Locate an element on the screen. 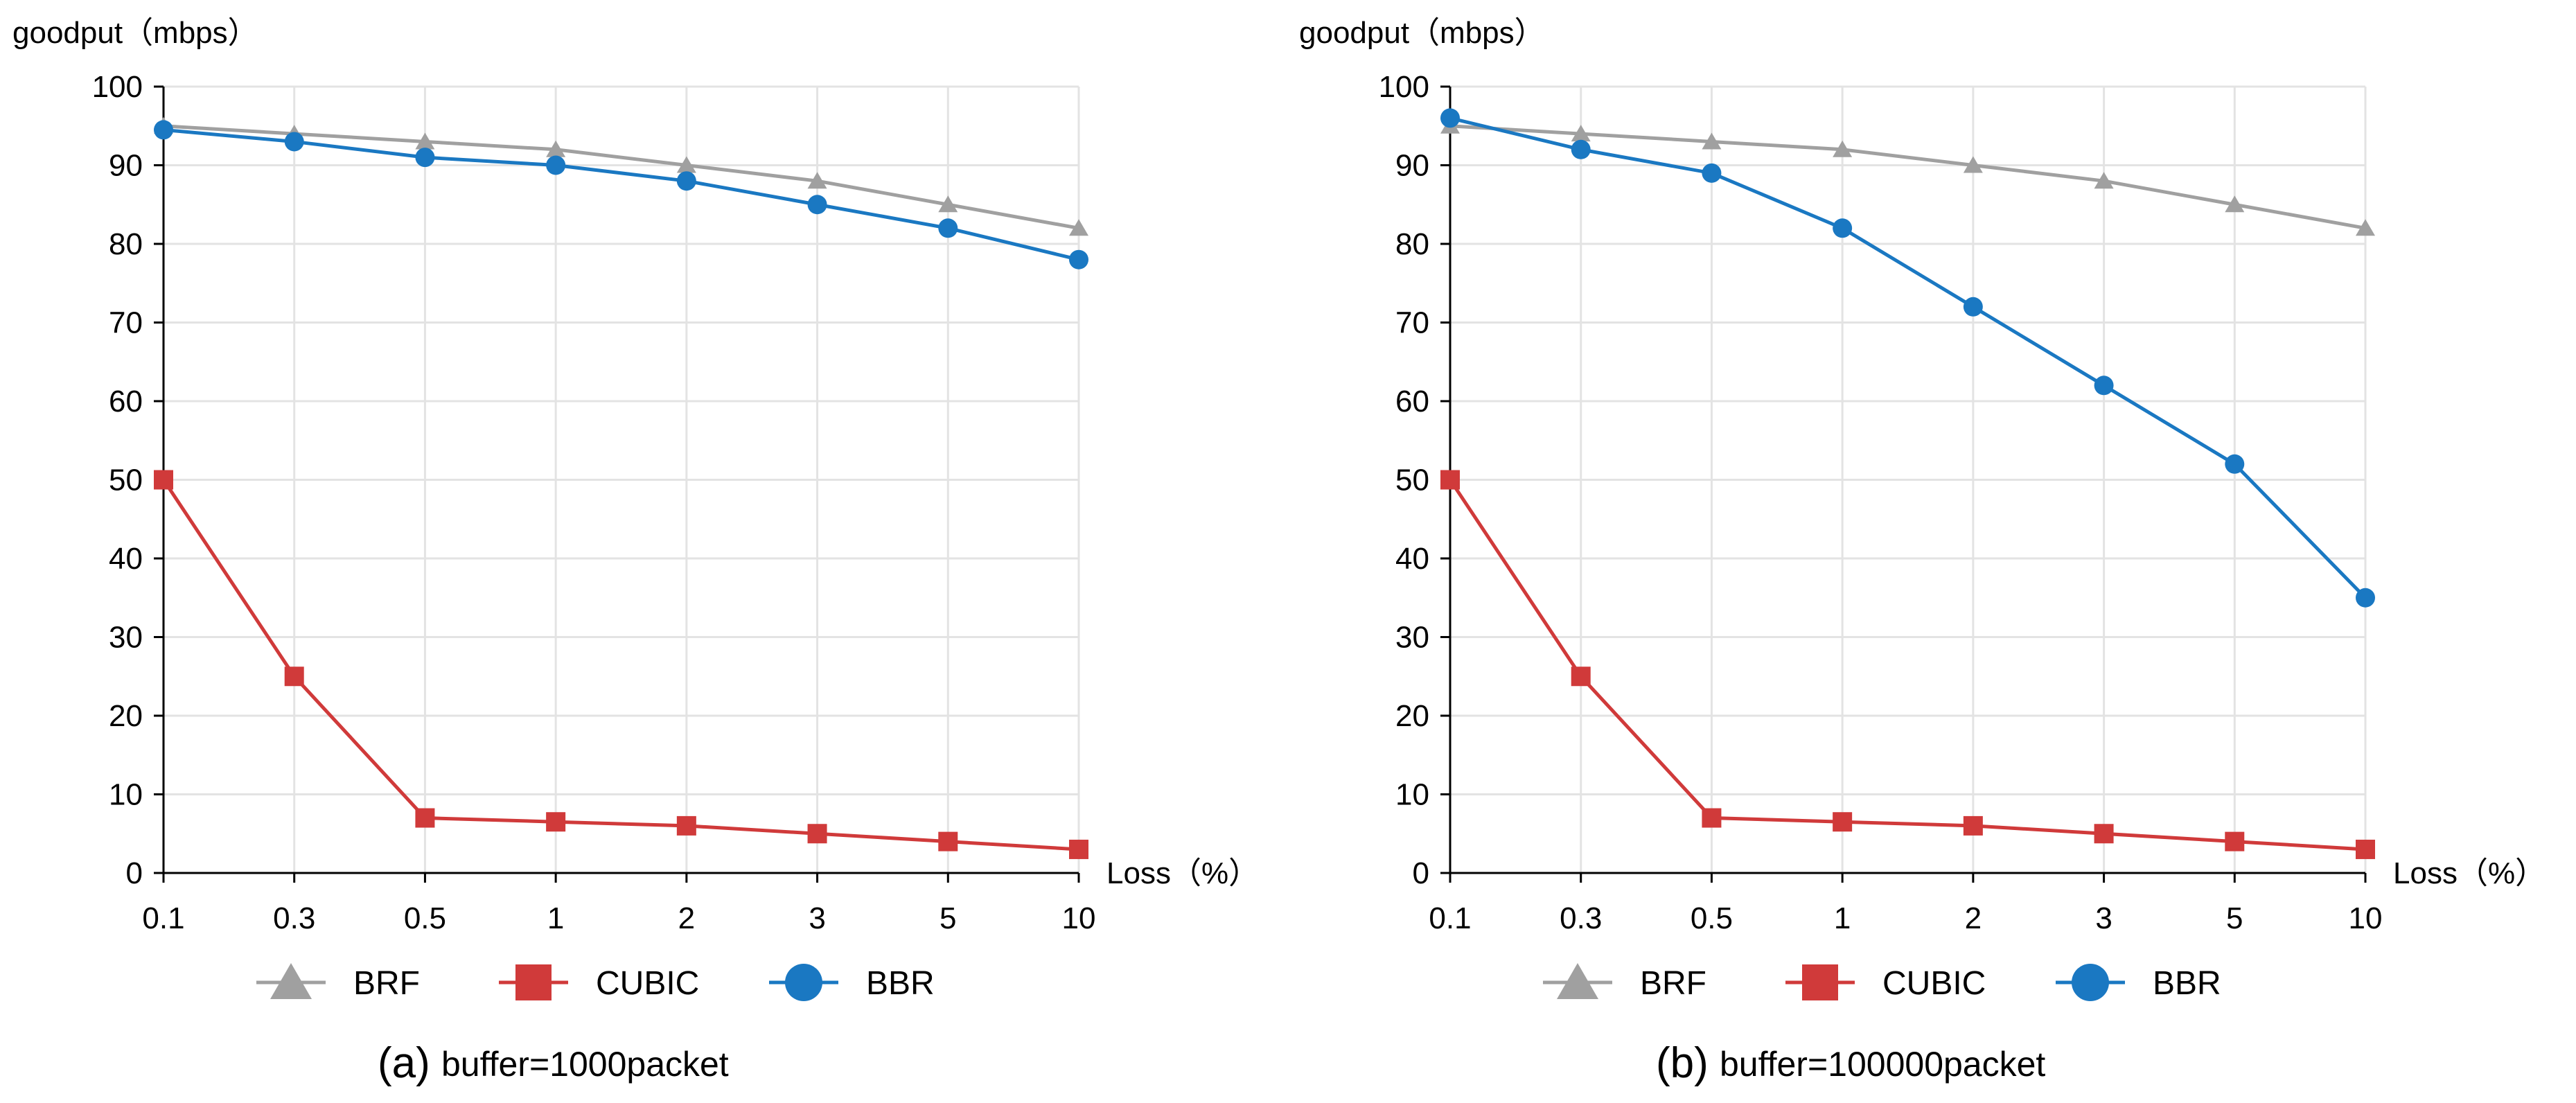  caption-text: buffer=1000packet is located at coordinates (585, 1064).